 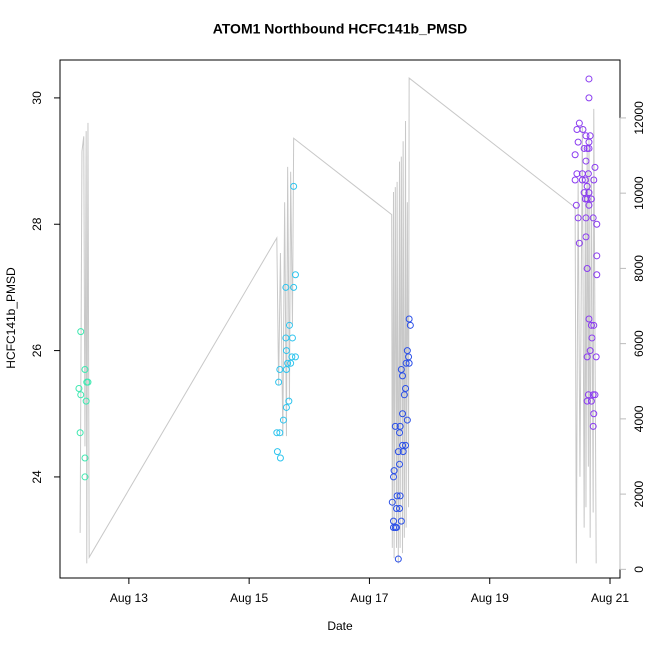 What do you see at coordinates (639, 569) in the screenshot?
I see `y2-tick-label: 0` at bounding box center [639, 569].